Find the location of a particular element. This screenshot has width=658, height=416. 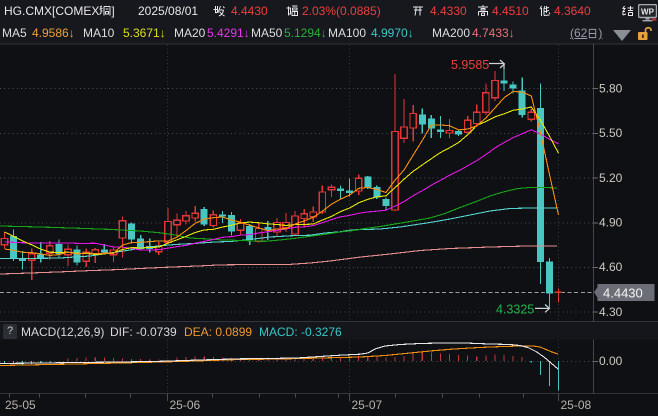

svg-text: 5.80 is located at coordinates (611, 88).